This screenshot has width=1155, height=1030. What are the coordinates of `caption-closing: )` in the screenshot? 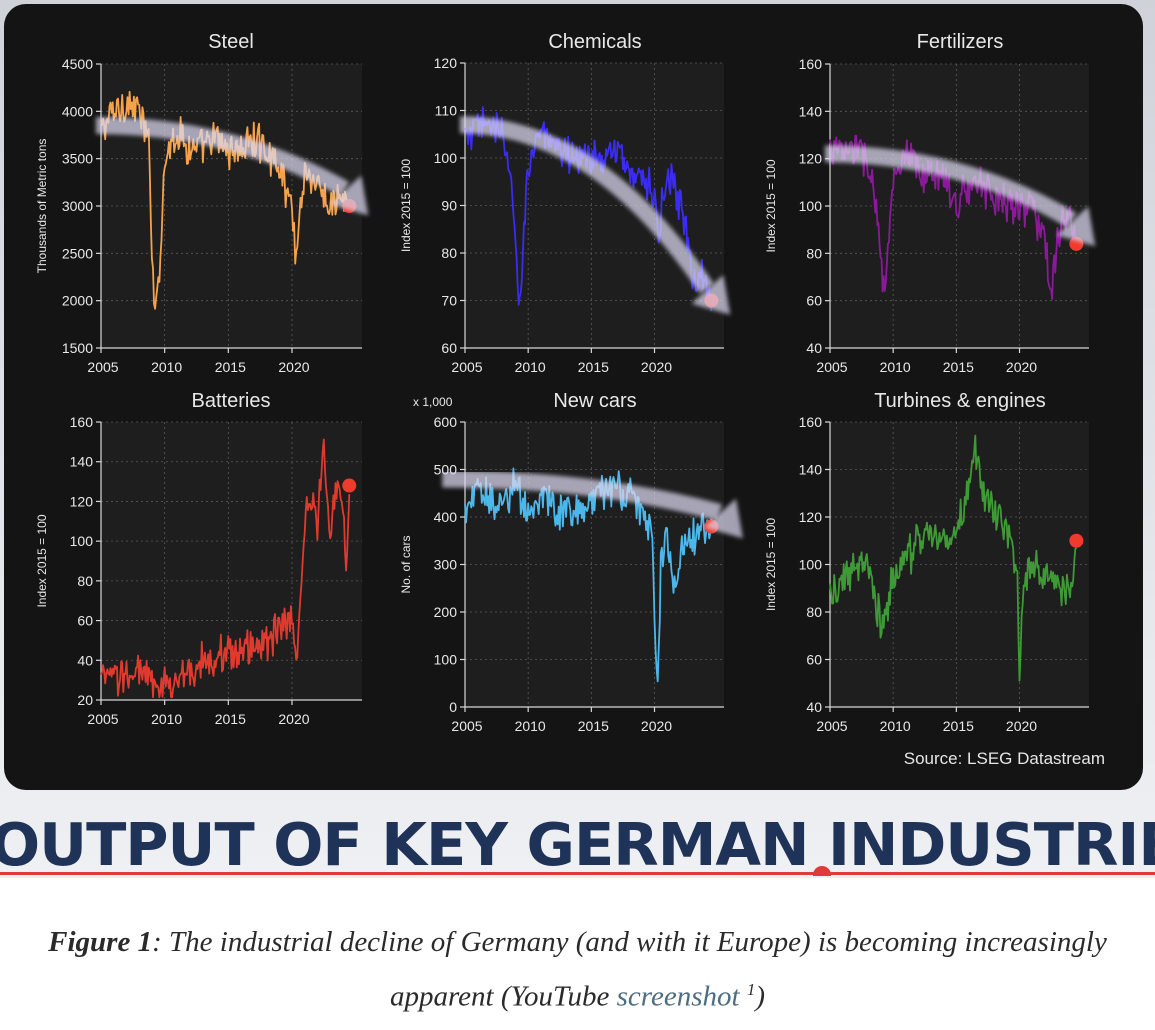 It's located at (760, 996).